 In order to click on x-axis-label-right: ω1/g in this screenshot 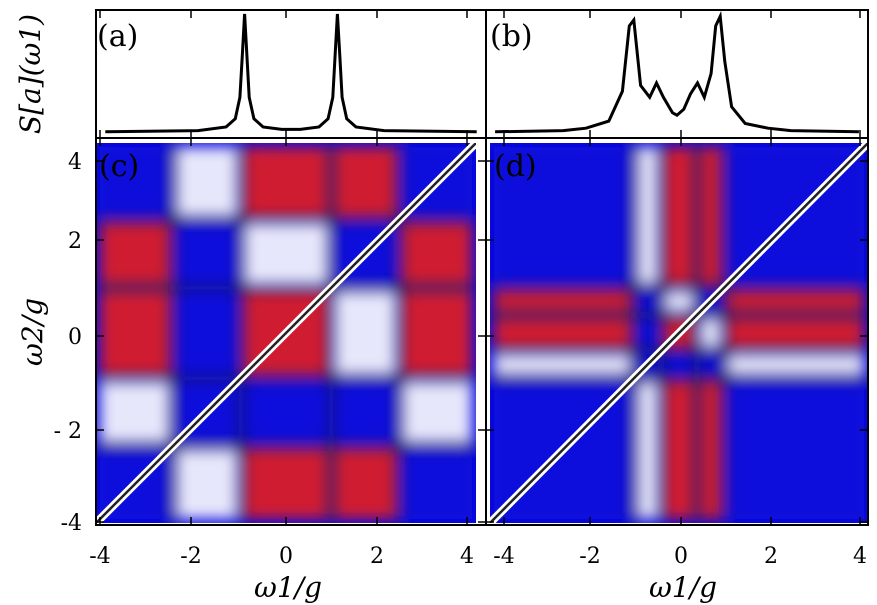, I will do `click(683, 587)`.